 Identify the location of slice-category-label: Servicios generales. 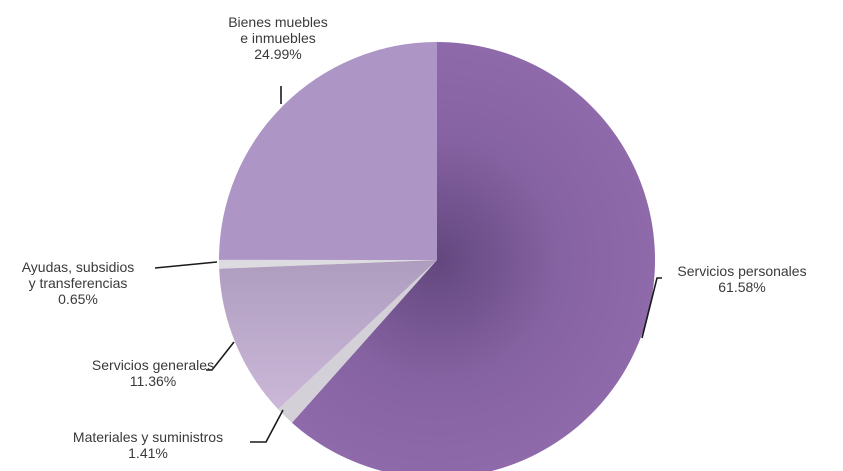
(153, 365).